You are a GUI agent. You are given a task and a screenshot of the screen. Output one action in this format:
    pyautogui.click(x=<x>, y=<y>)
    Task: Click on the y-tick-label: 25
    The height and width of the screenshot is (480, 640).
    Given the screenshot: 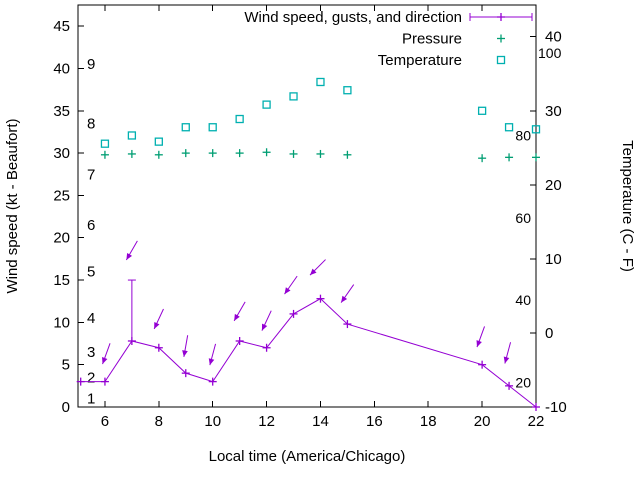 What is the action you would take?
    pyautogui.click(x=61, y=195)
    